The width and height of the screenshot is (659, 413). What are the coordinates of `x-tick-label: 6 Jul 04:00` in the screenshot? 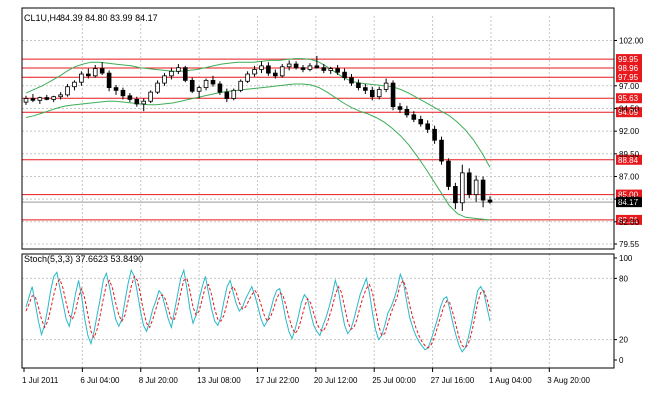 It's located at (100, 380).